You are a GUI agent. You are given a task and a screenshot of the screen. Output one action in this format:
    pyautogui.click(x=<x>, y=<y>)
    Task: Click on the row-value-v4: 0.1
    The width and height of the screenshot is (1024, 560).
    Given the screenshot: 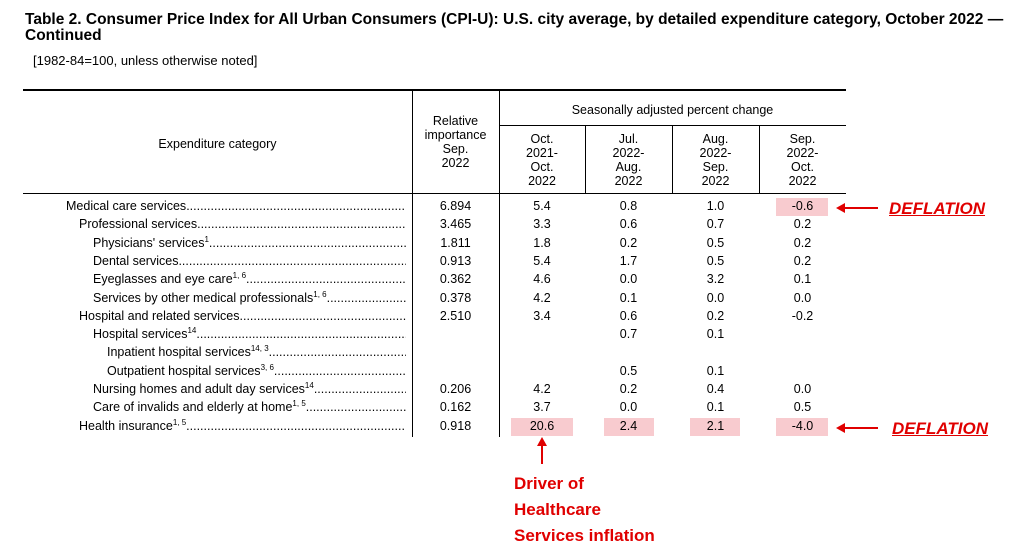 What is the action you would take?
    pyautogui.click(x=802, y=279)
    